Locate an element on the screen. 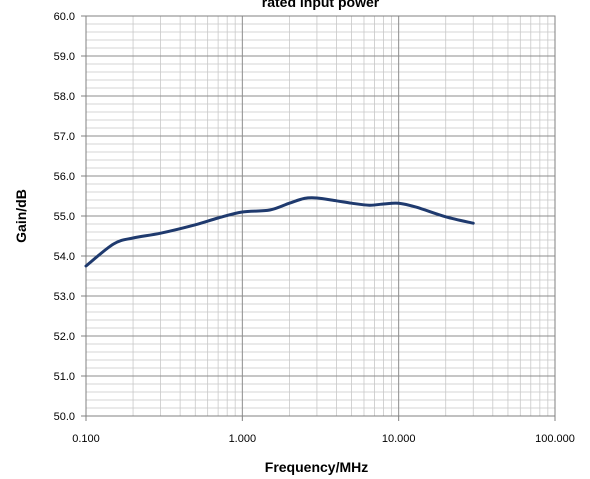  series-line is located at coordinates (279, 232).